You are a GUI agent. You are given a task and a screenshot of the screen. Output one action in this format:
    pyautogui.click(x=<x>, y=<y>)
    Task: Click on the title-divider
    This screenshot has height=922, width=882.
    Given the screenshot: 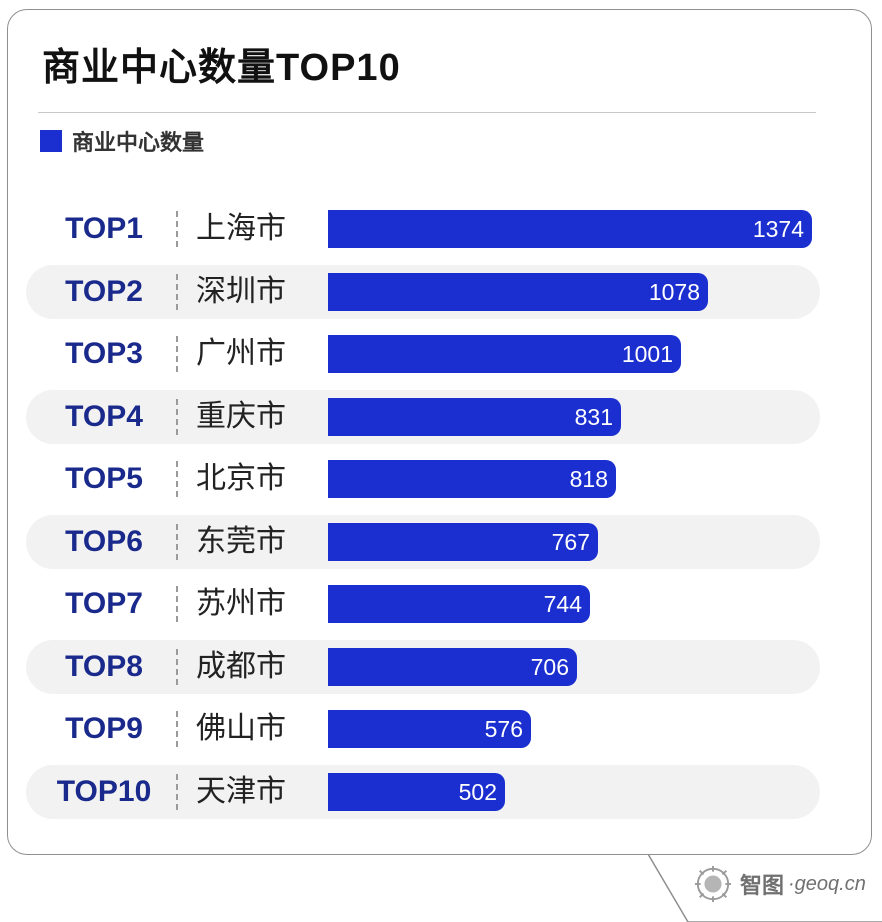 What is the action you would take?
    pyautogui.click(x=427, y=112)
    